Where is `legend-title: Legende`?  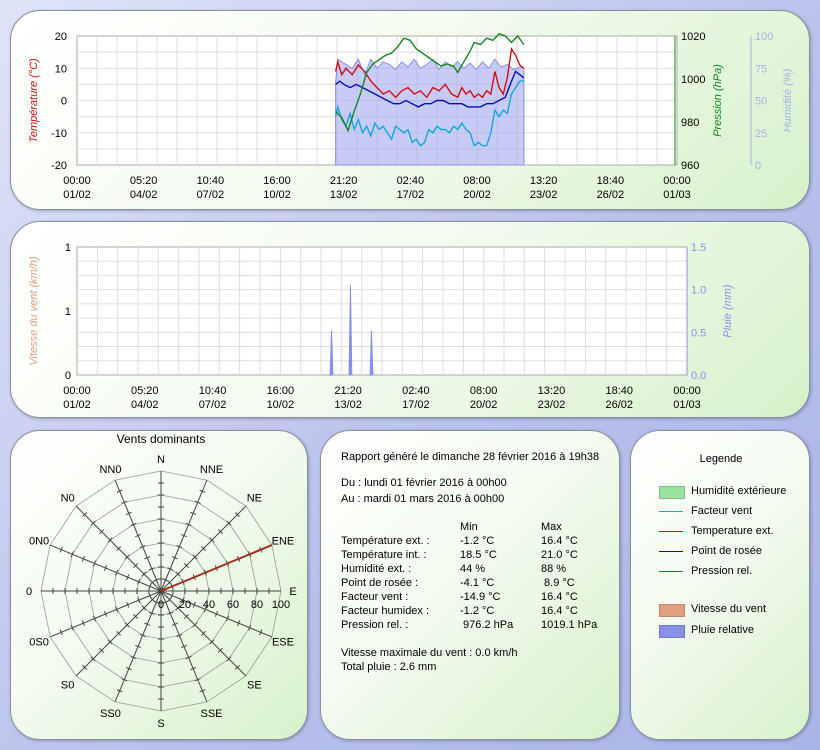
legend-title: Legende is located at coordinates (721, 459).